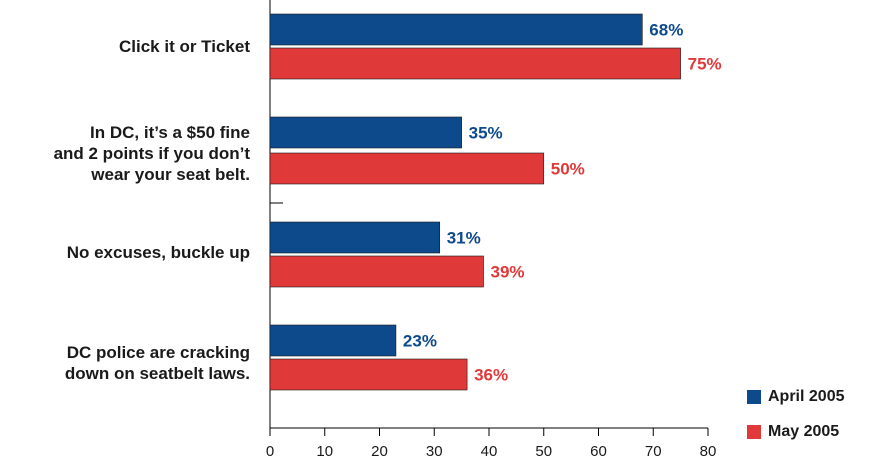 The width and height of the screenshot is (880, 466). What do you see at coordinates (804, 431) in the screenshot?
I see `legend-label-may: May 2005` at bounding box center [804, 431].